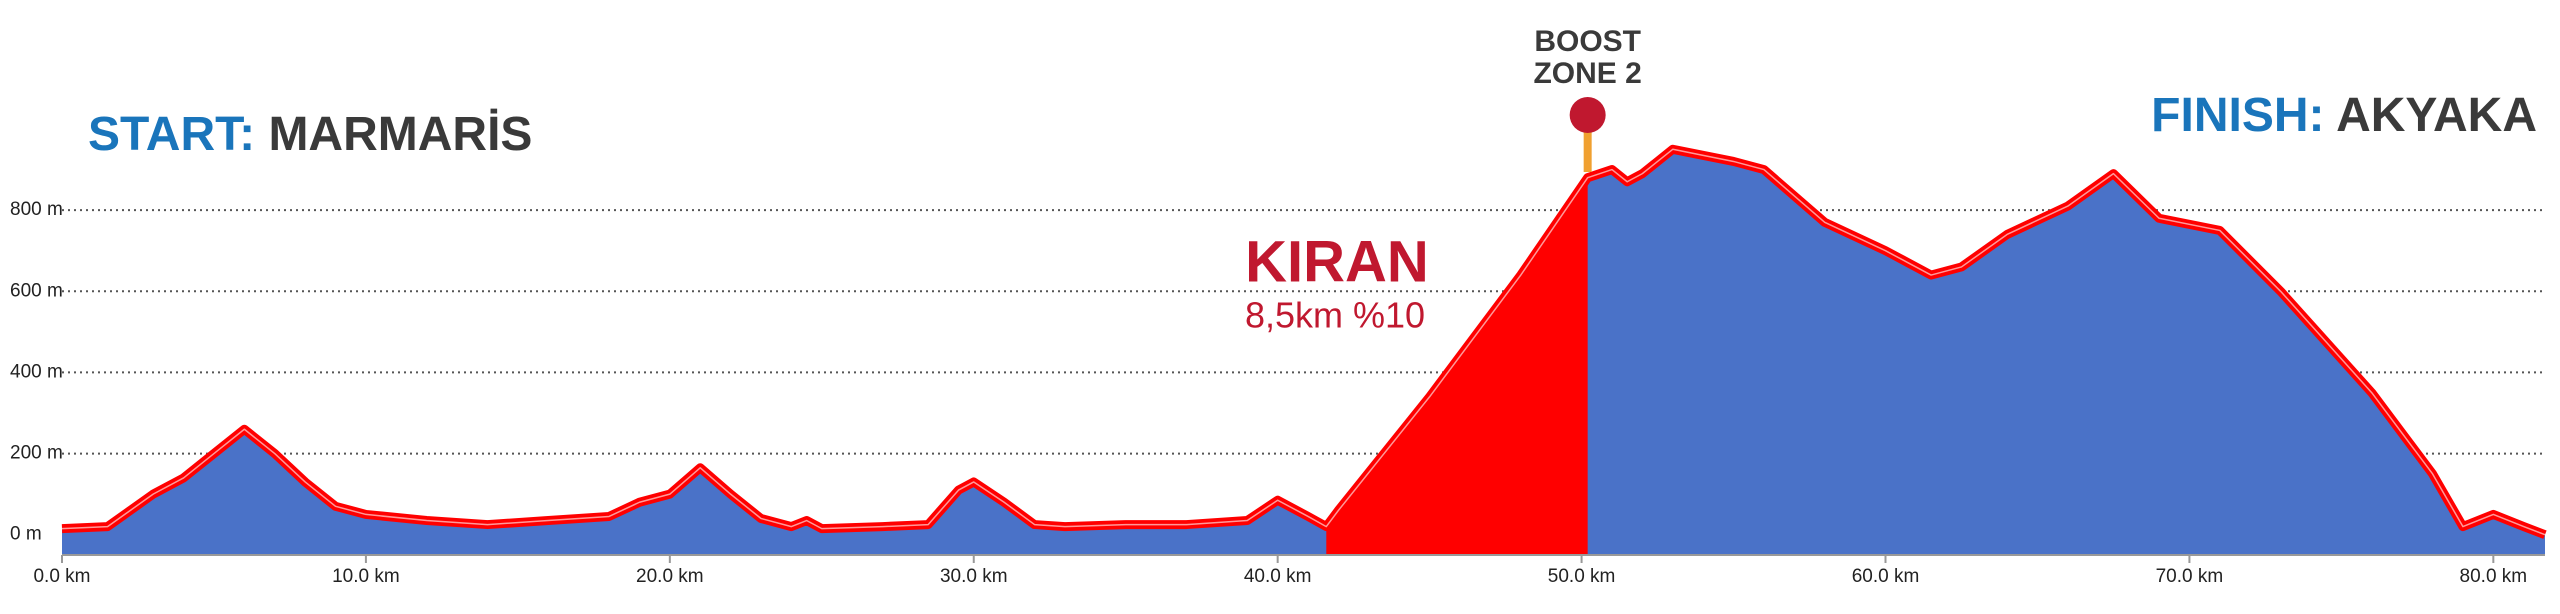 Image resolution: width=2560 pixels, height=614 pixels. What do you see at coordinates (1582, 576) in the screenshot?
I see `x-tick-label: 50.0 km` at bounding box center [1582, 576].